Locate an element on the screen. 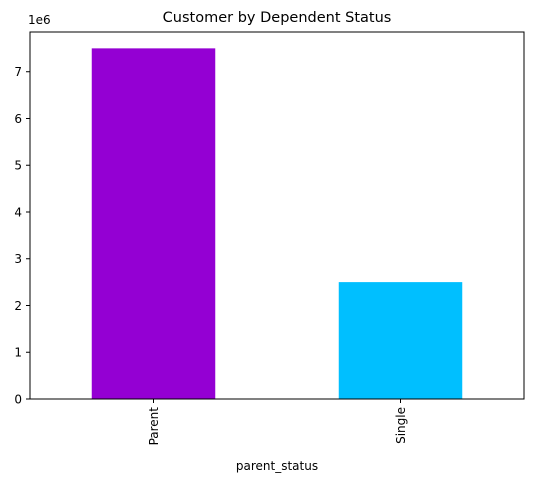 The image size is (534, 483). y-axis: 0 1 2 3 4 5 6 7 is located at coordinates (22, 236).